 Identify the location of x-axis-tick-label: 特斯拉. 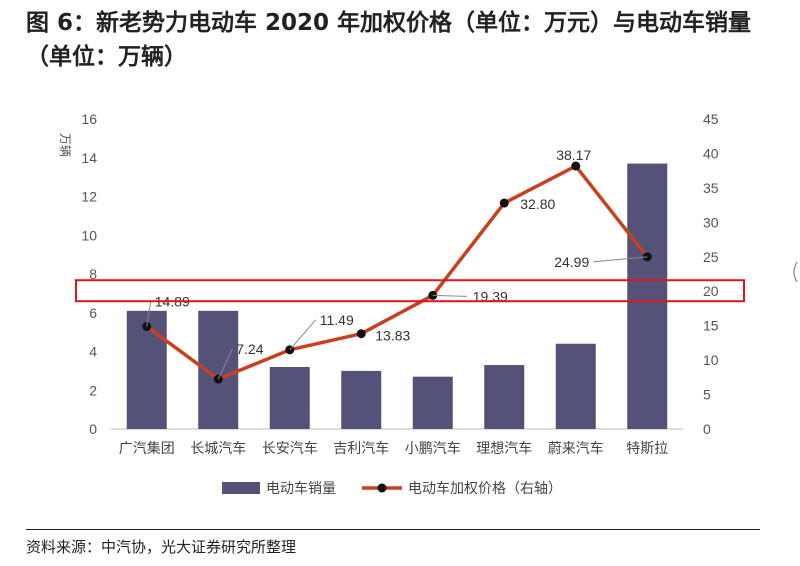
(647, 448).